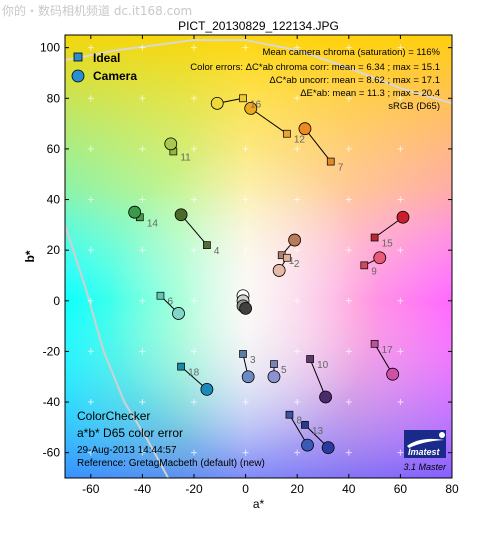  Describe the element at coordinates (54, 250) in the screenshot. I see `y-tick-label: 20` at that location.